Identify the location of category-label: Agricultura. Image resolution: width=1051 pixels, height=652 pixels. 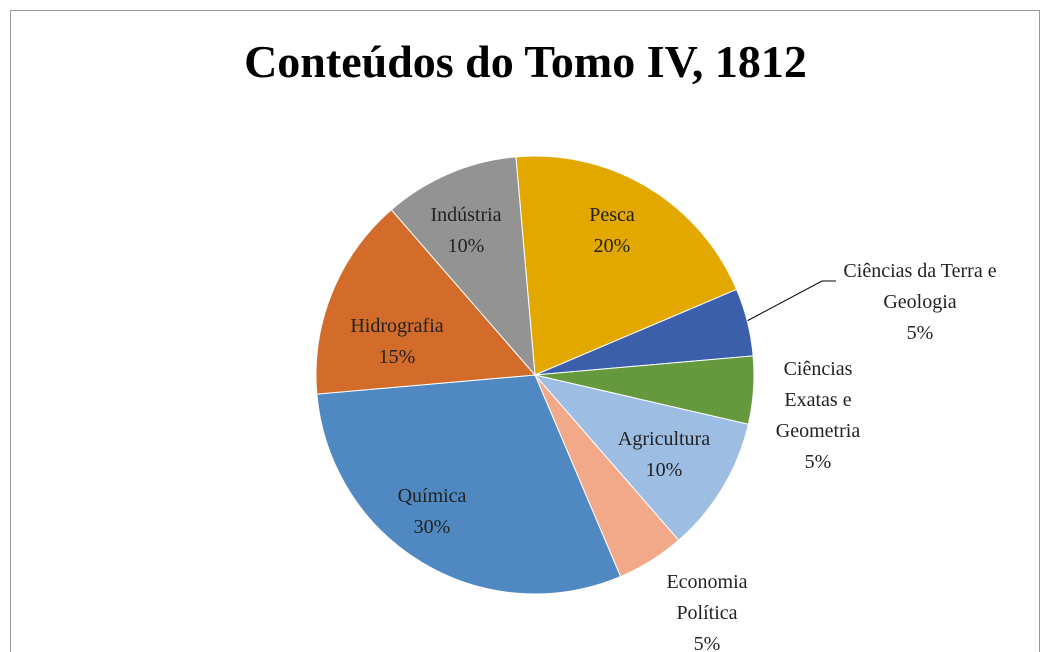
(664, 439).